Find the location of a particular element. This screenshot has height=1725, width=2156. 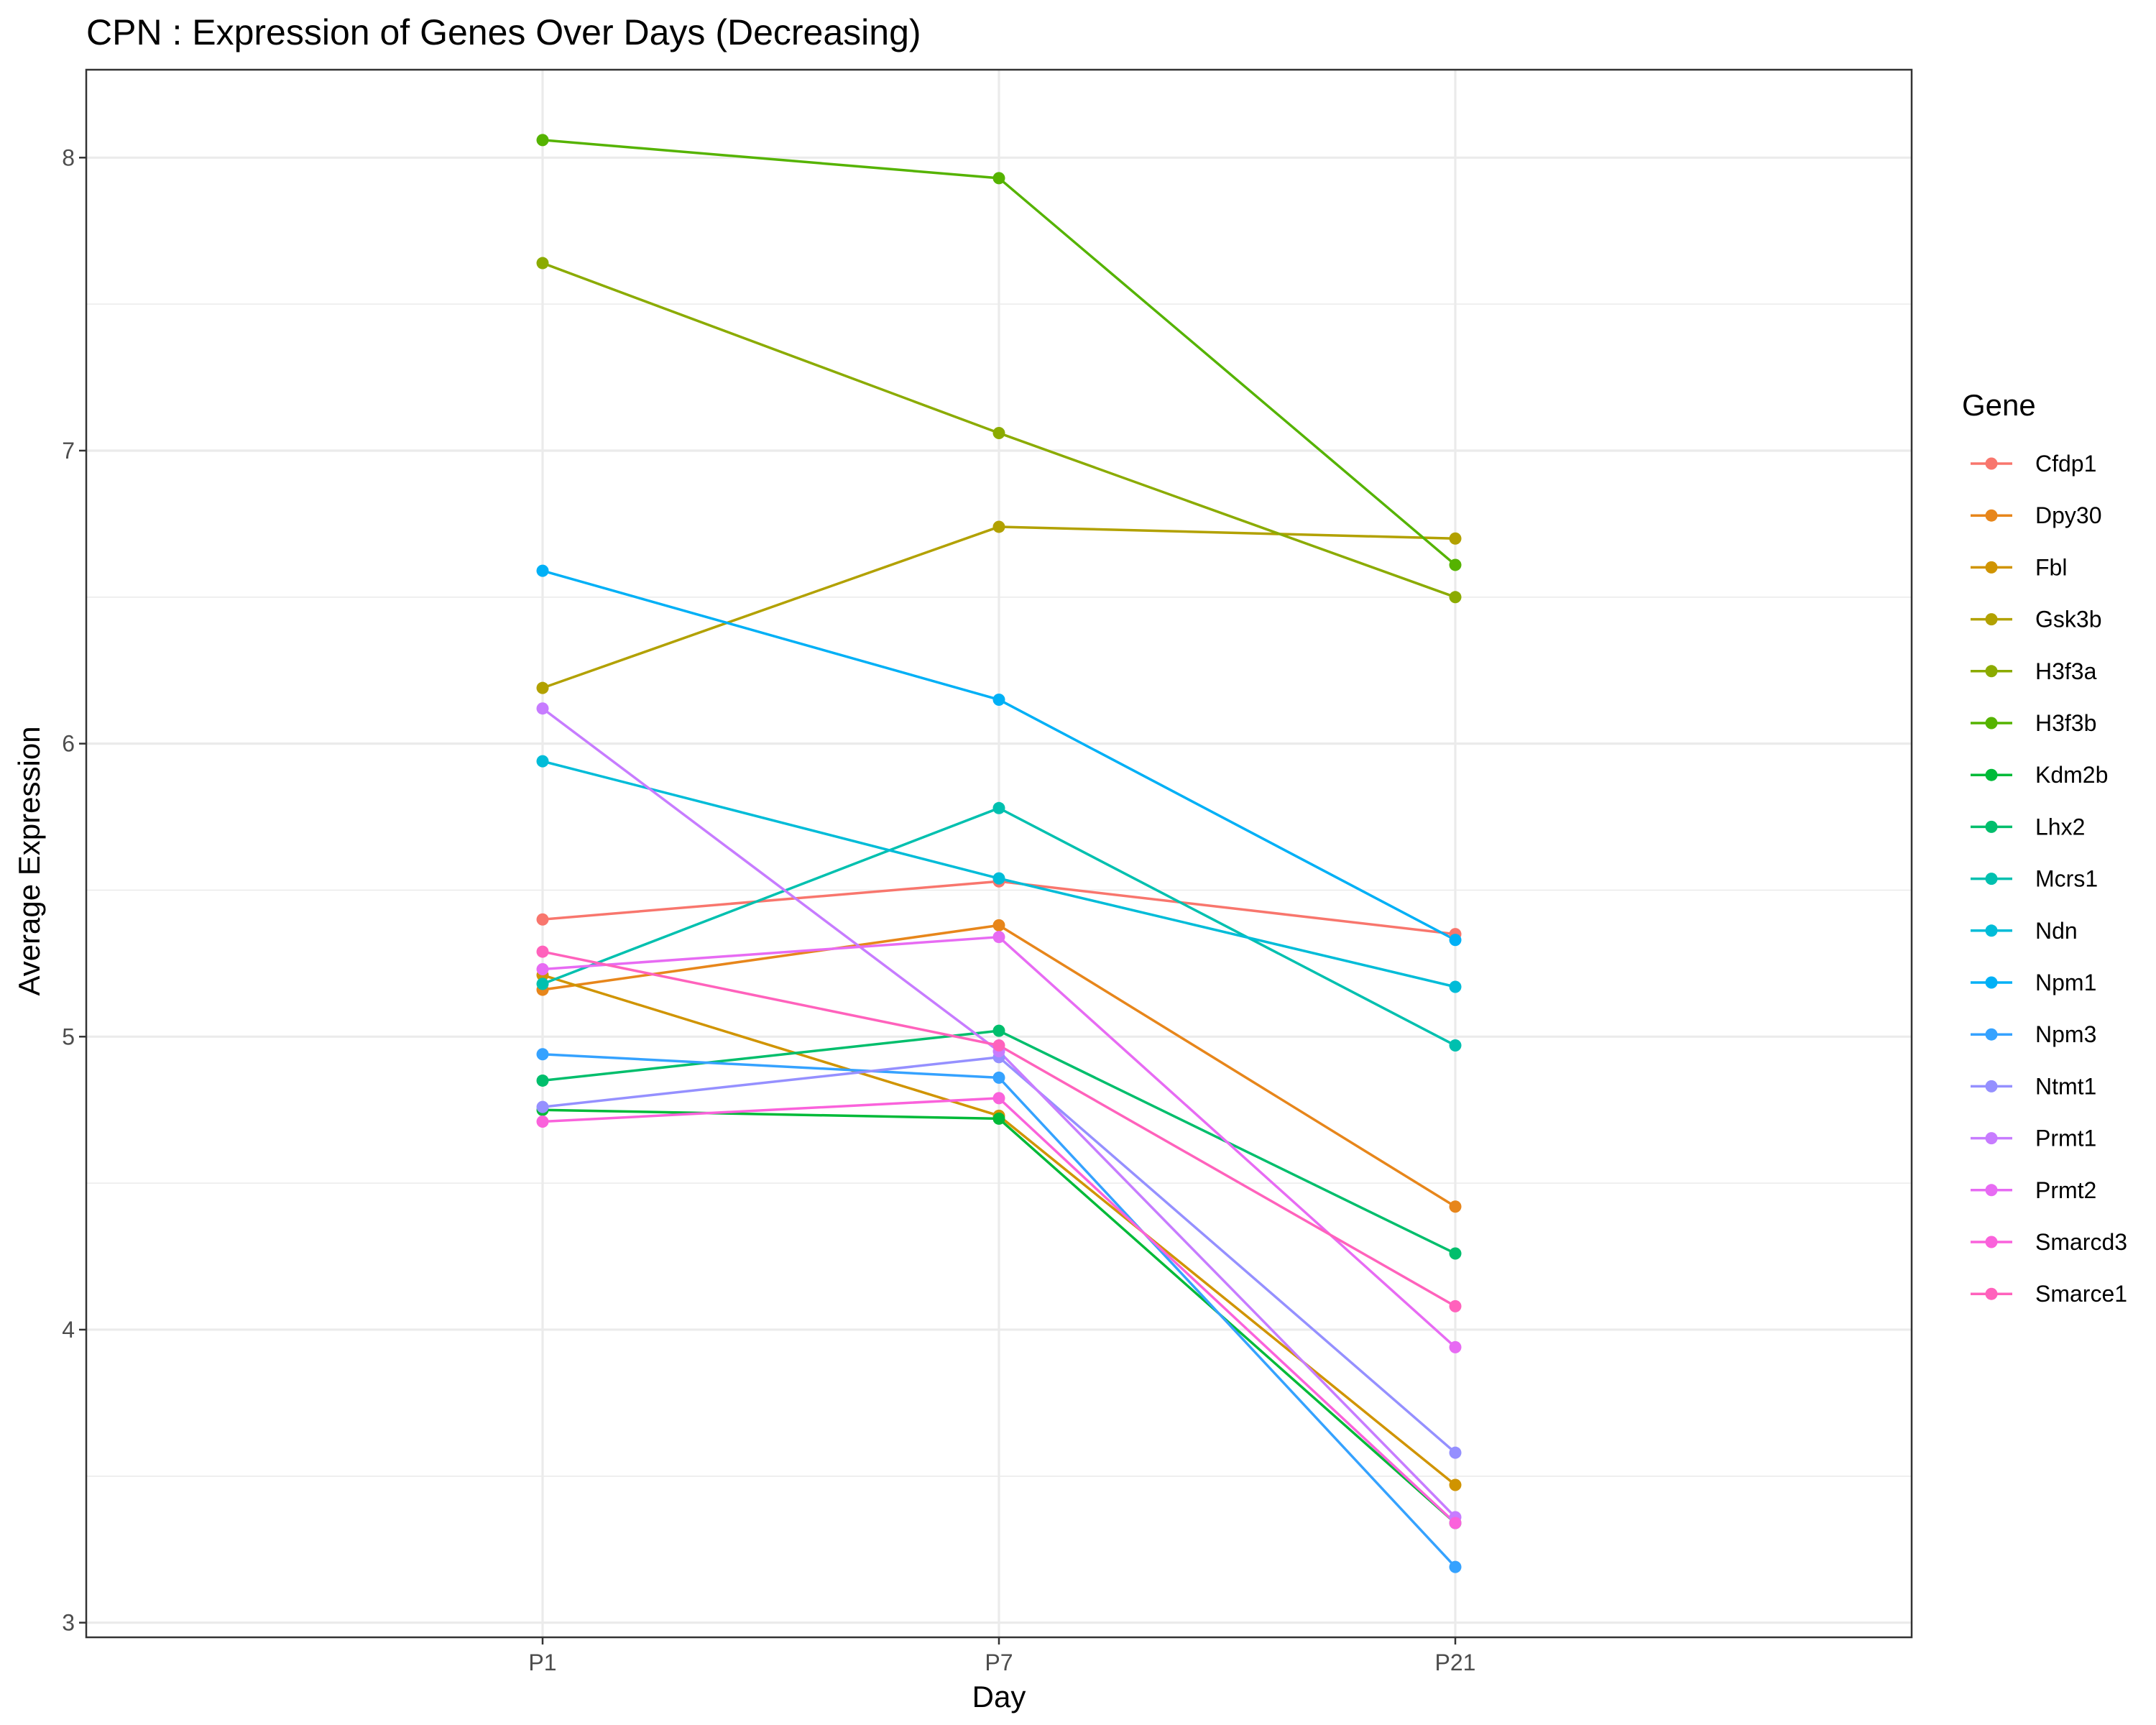

legend-item-kdm2b: Kdm2b is located at coordinates (2039, 775).